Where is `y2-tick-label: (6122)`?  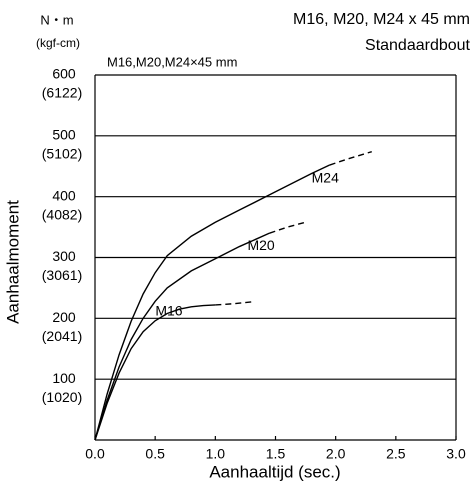
y2-tick-label: (6122) is located at coordinates (62, 93).